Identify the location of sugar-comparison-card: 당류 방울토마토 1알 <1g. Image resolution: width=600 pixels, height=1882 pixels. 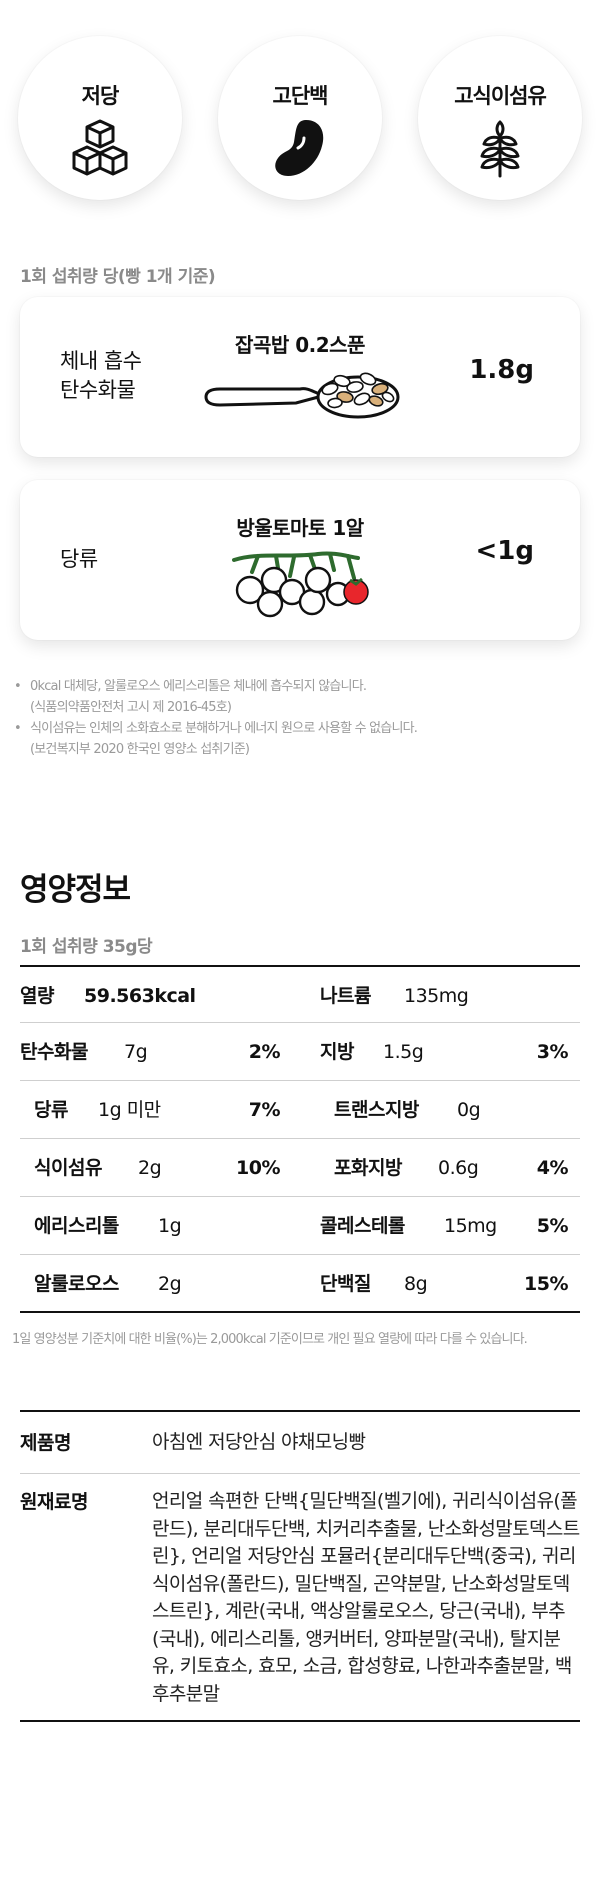
(300, 560).